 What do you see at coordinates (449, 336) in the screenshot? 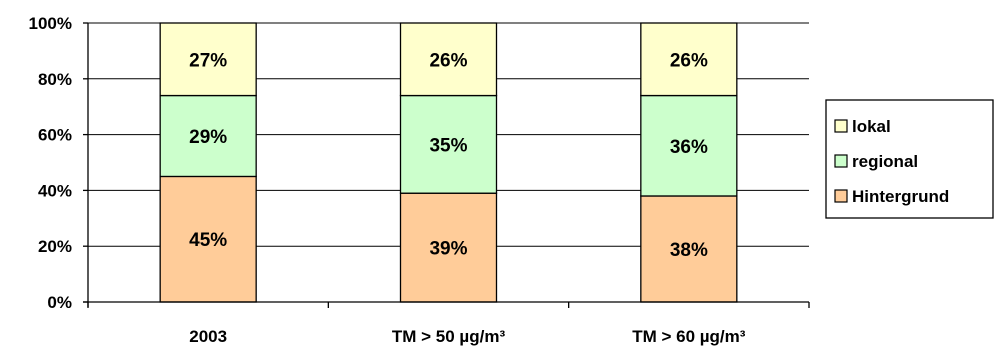
I see `x-tick-label: TM > 50 µg/m³` at bounding box center [449, 336].